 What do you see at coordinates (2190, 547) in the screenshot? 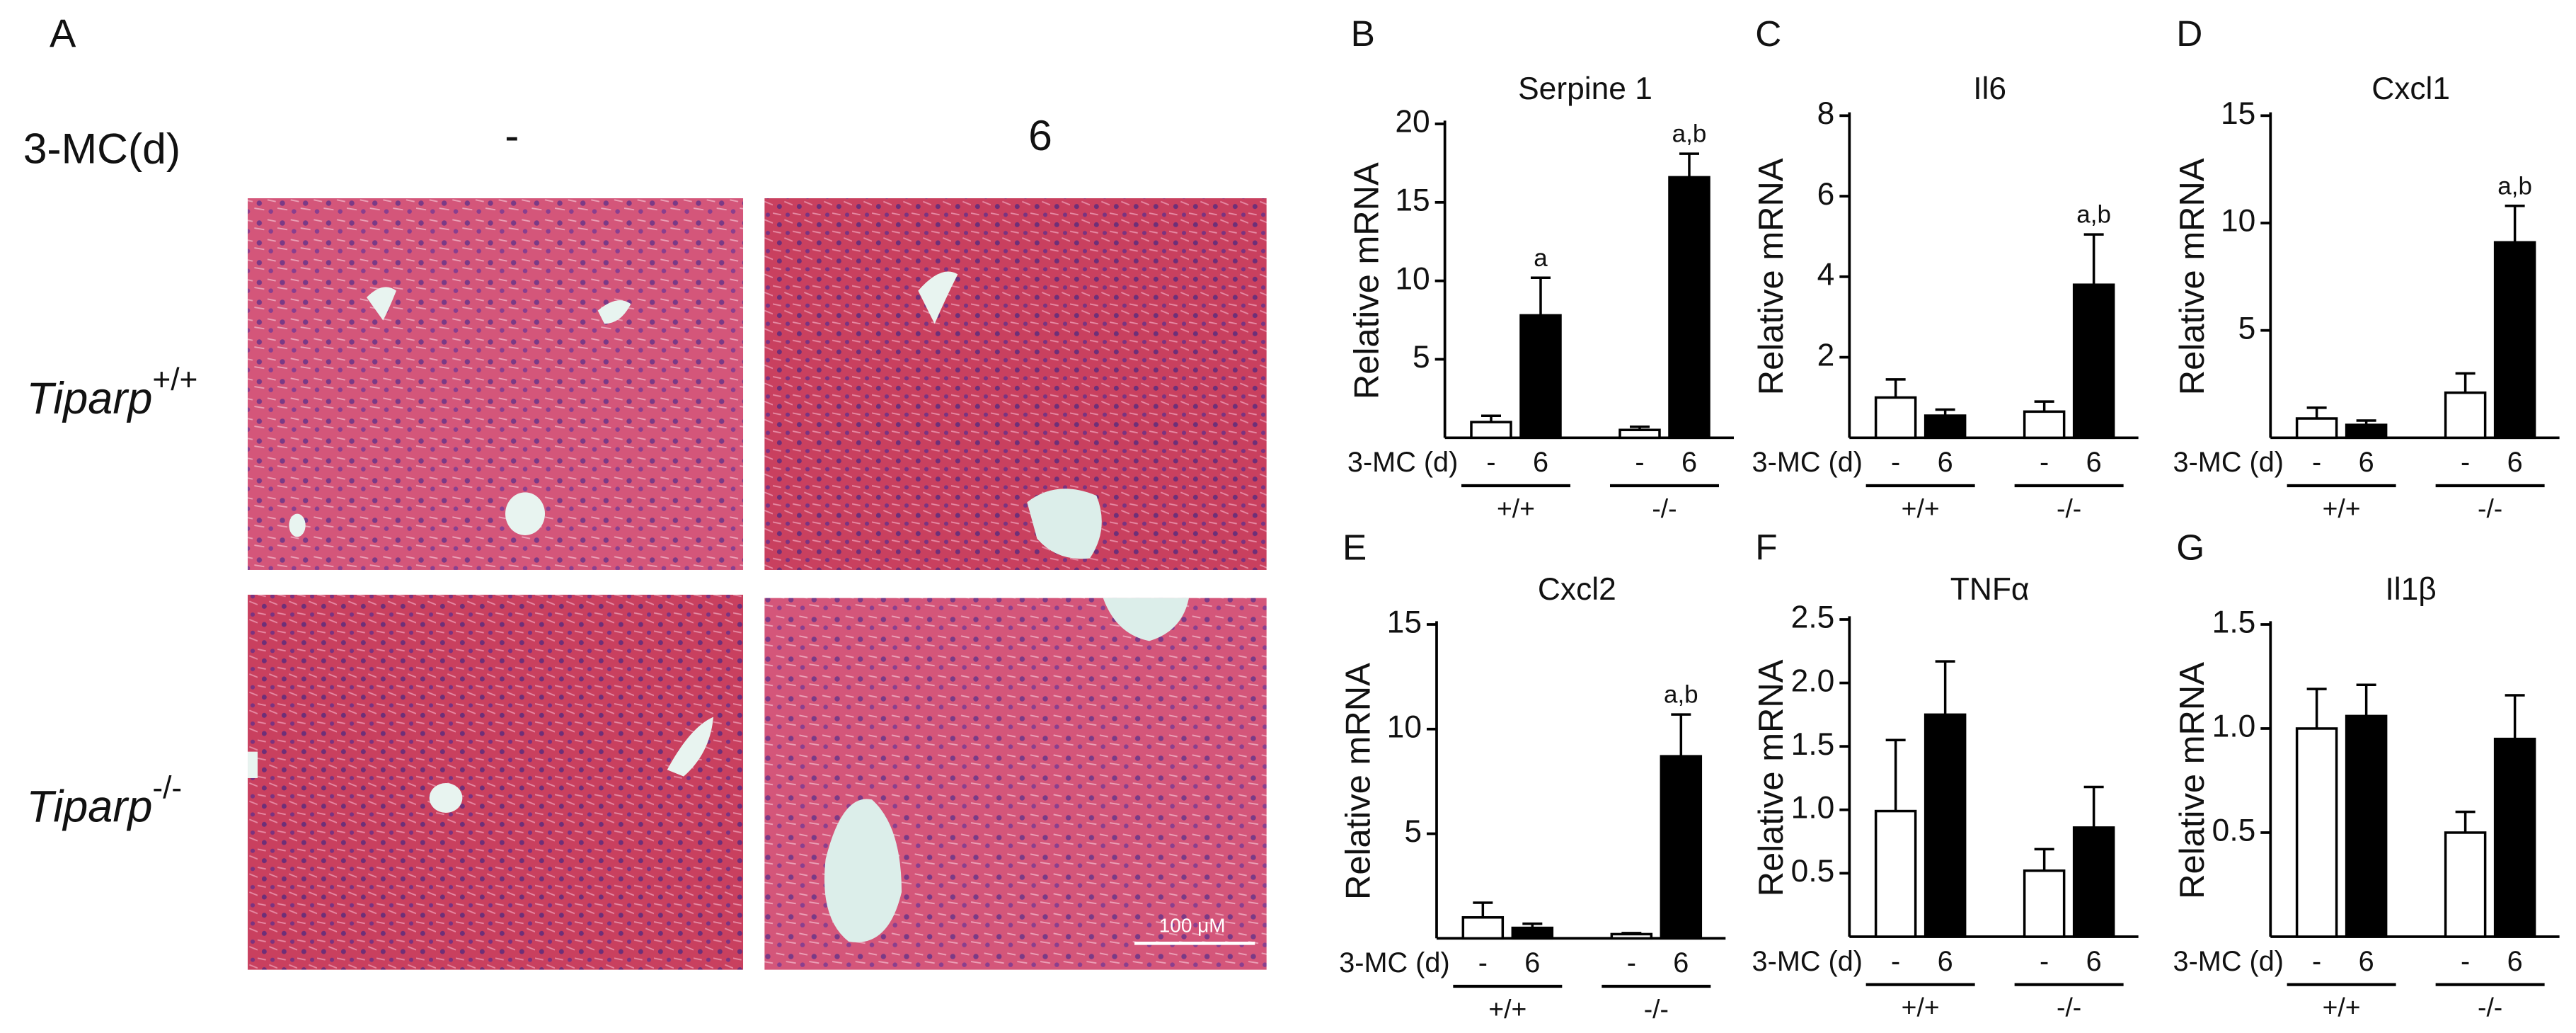
I see `panel-label: G` at bounding box center [2190, 547].